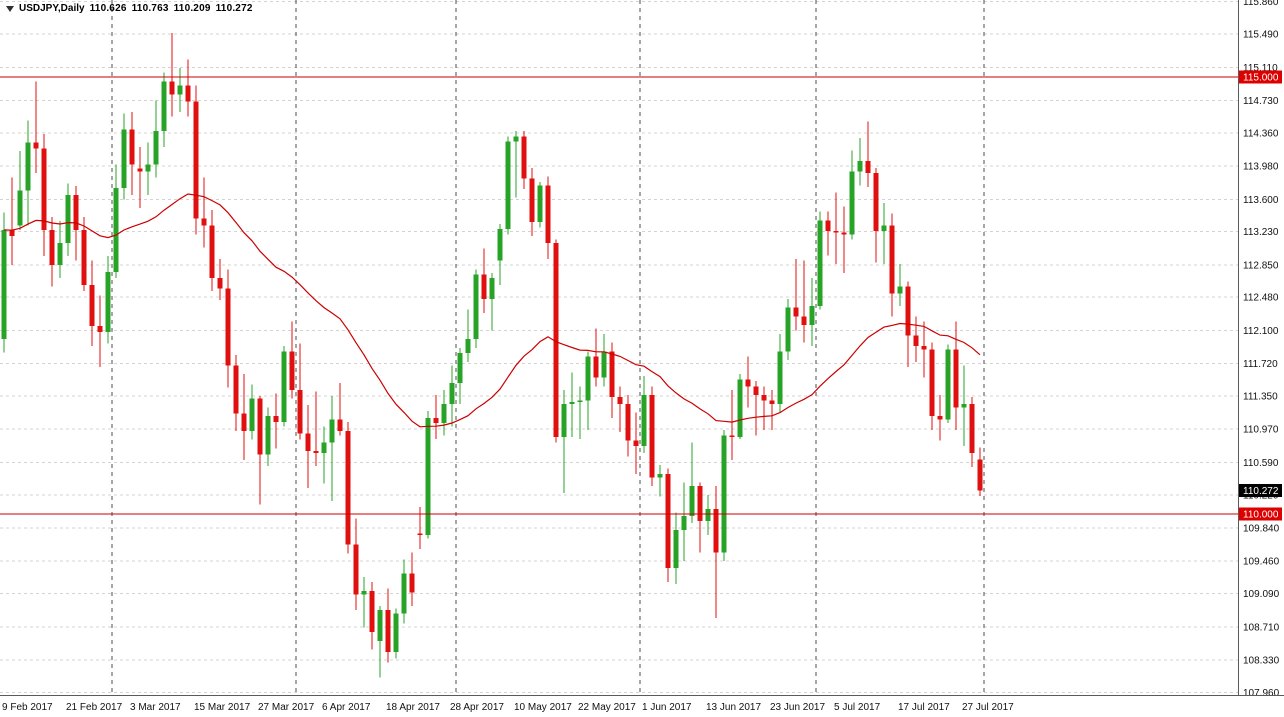 The height and width of the screenshot is (717, 1284). Describe the element at coordinates (222, 707) in the screenshot. I see `time-axis-label: 15 Mar 2017` at that location.